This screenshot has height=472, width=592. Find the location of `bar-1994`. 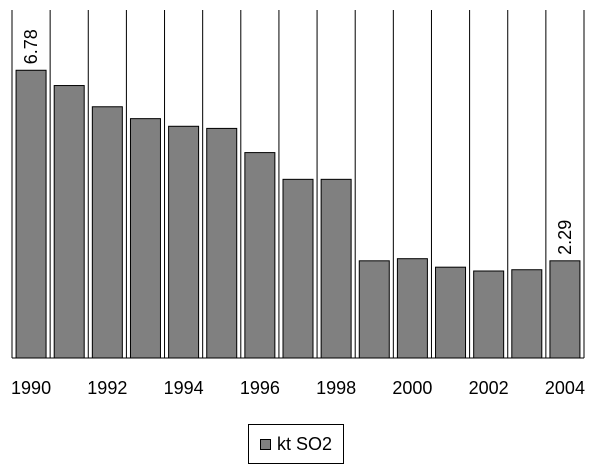

bar-1994 is located at coordinates (184, 242).